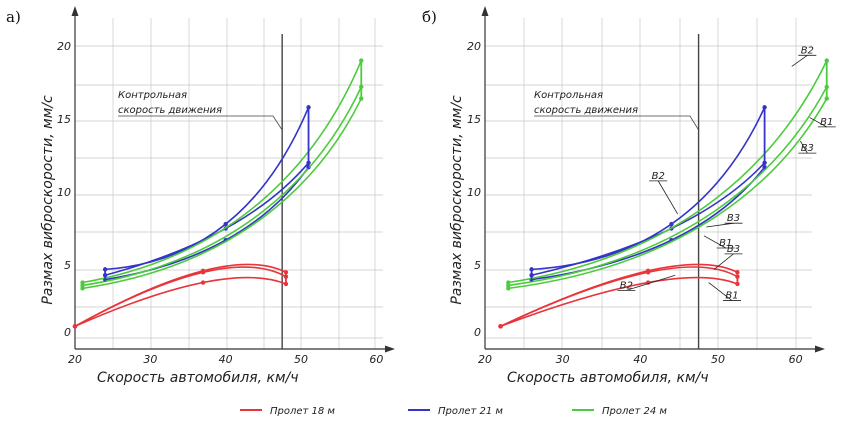 Image resolution: width=866 pixels, height=426 pixels. What do you see at coordinates (470, 411) in the screenshot?
I see `legend-label: Пролет 21 м` at bounding box center [470, 411].